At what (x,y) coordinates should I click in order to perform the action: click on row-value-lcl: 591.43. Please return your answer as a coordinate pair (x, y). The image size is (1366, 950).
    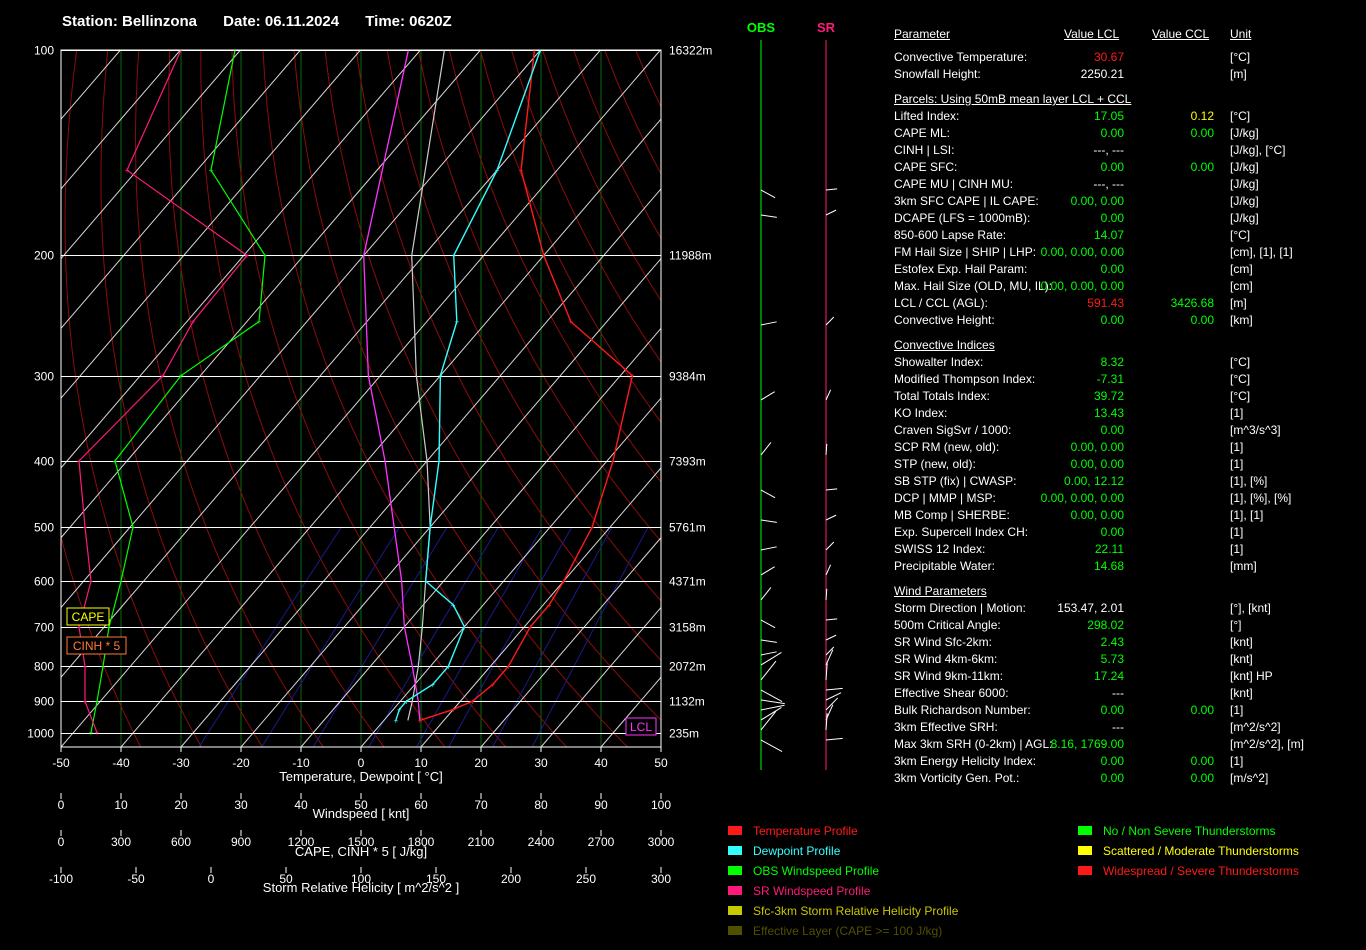
    Looking at the image, I should click on (1105, 303).